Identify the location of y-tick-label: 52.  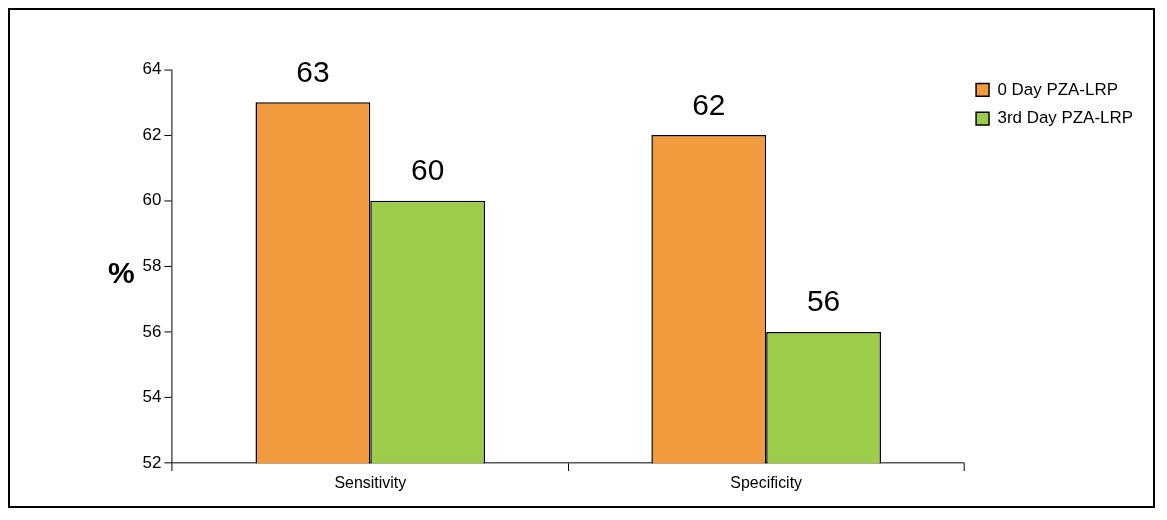
(152, 462).